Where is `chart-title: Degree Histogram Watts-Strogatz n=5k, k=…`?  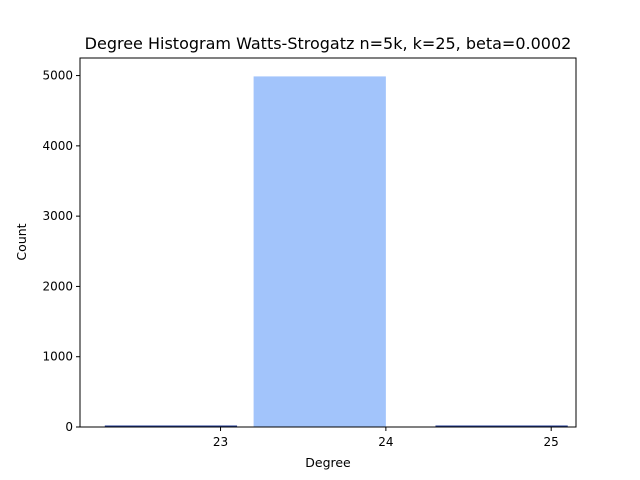
chart-title: Degree Histogram Watts-Strogatz n=5k, k=… is located at coordinates (328, 43).